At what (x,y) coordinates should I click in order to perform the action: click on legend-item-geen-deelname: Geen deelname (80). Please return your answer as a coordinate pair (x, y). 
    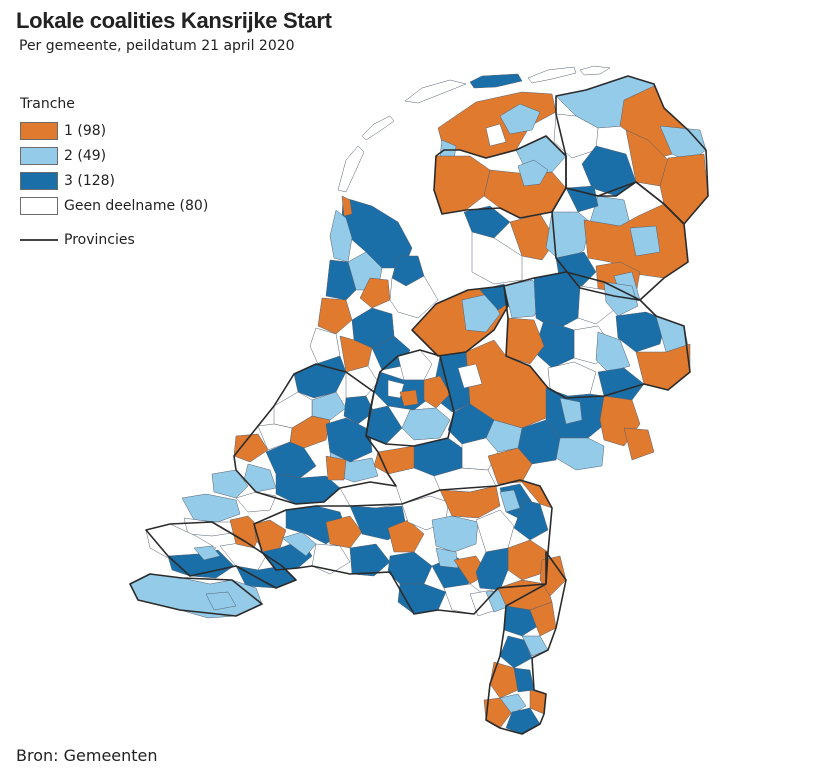
    Looking at the image, I should click on (114, 205).